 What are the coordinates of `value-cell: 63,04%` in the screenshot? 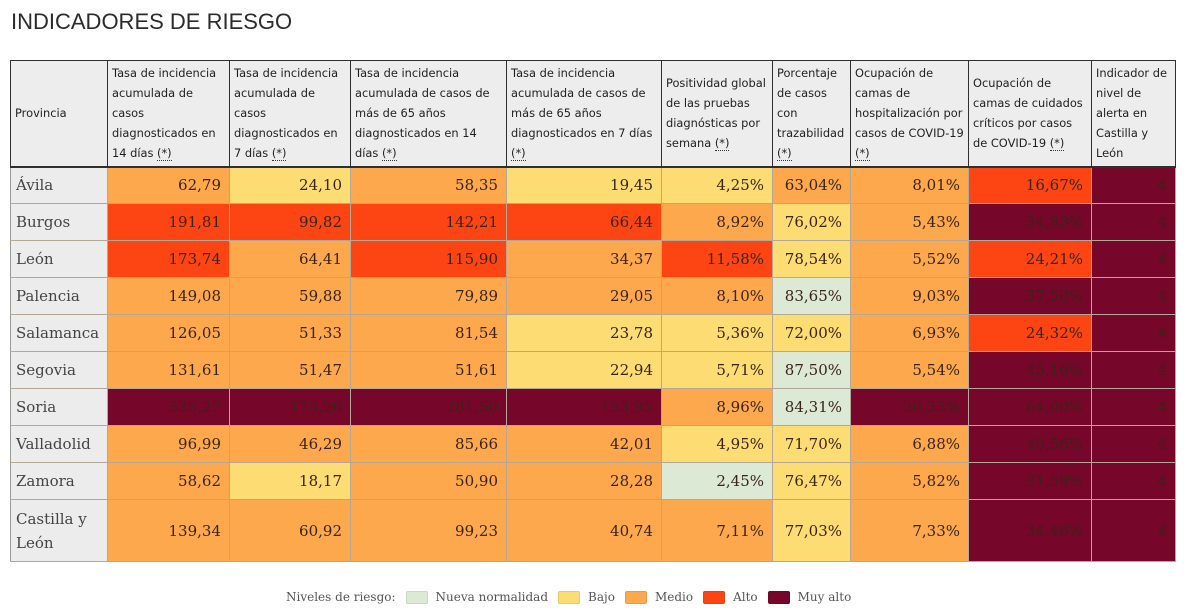 It's located at (811, 185).